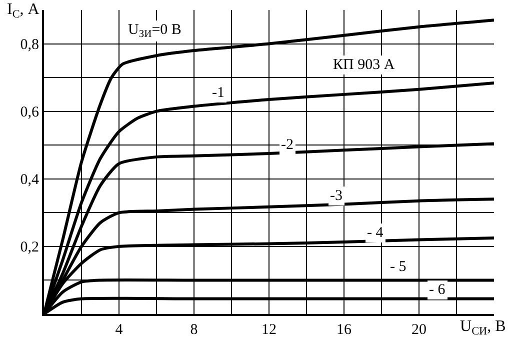  What do you see at coordinates (419, 330) in the screenshot?
I see `x-tick-label: 20` at bounding box center [419, 330].